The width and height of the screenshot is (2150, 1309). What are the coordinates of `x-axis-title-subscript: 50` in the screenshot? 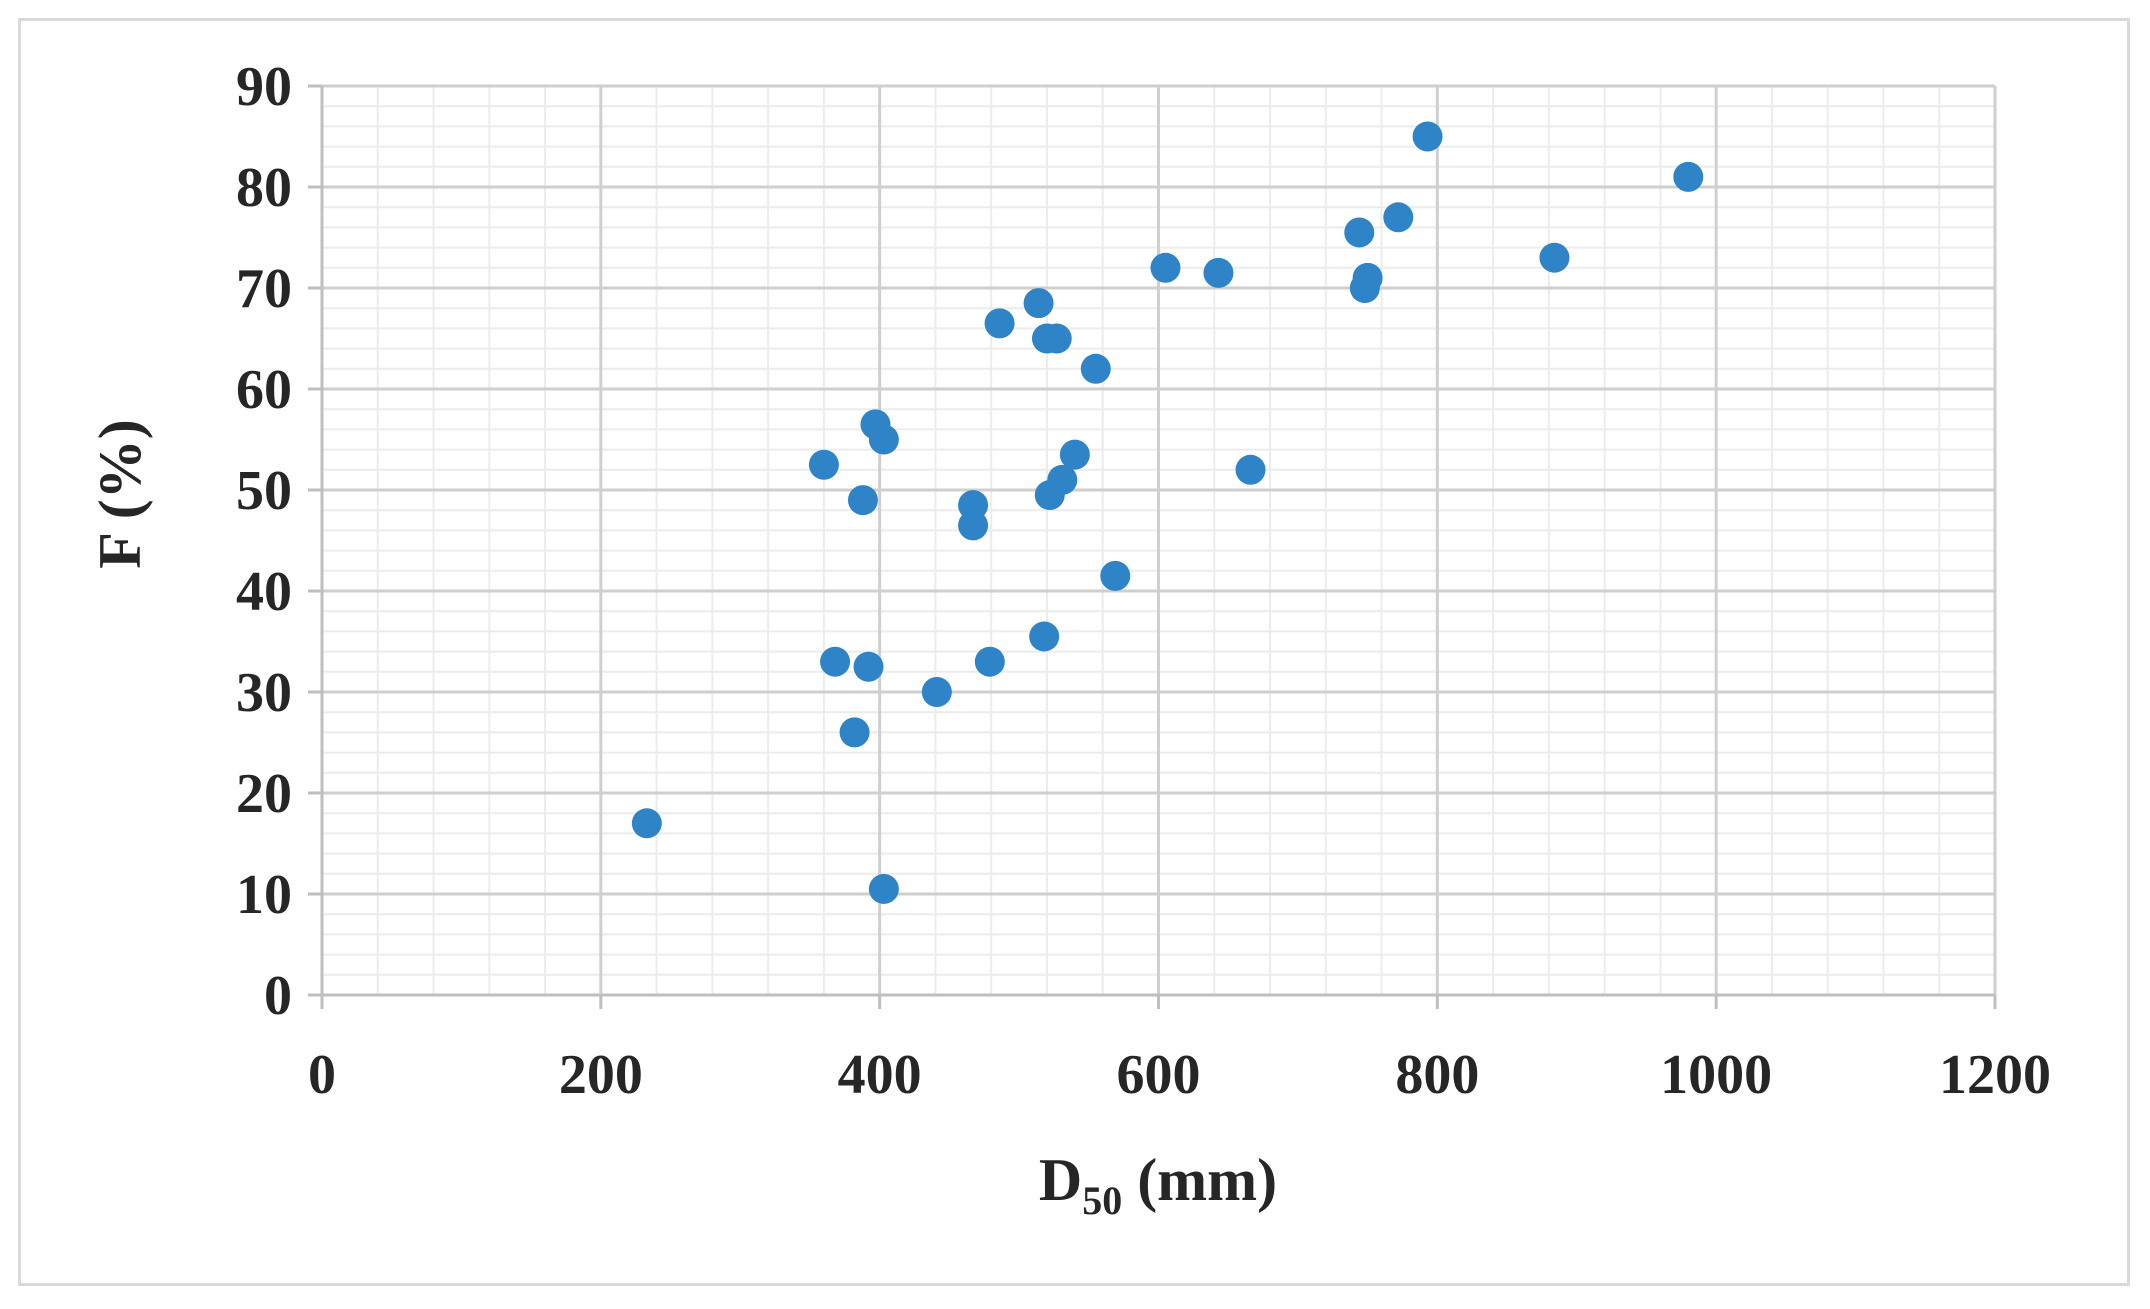 It's located at (1102, 1200).